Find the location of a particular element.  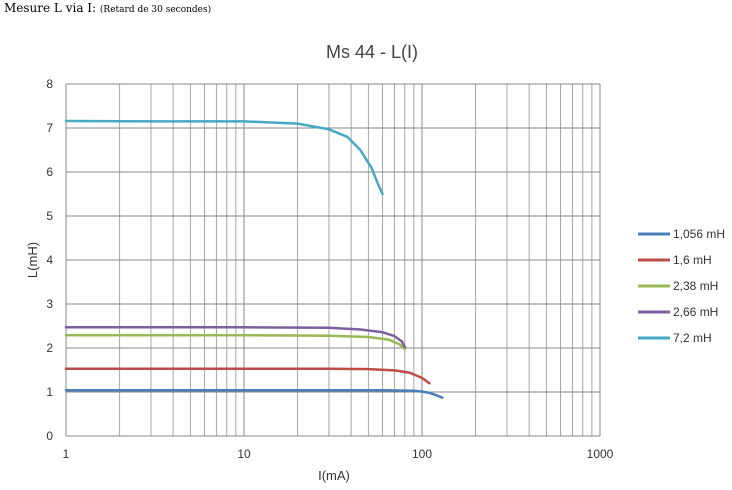

legend: 1,056 mH 1,6 mH 2,38 mH 2,66 mH 7,2 mH is located at coordinates (681, 286).